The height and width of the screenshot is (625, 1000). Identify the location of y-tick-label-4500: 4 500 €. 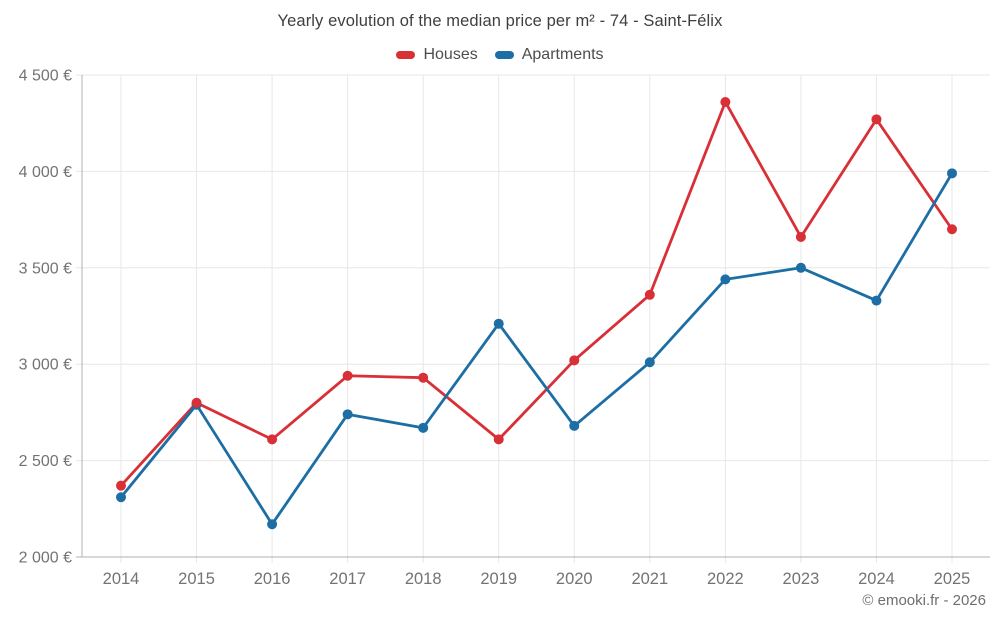
(45, 76).